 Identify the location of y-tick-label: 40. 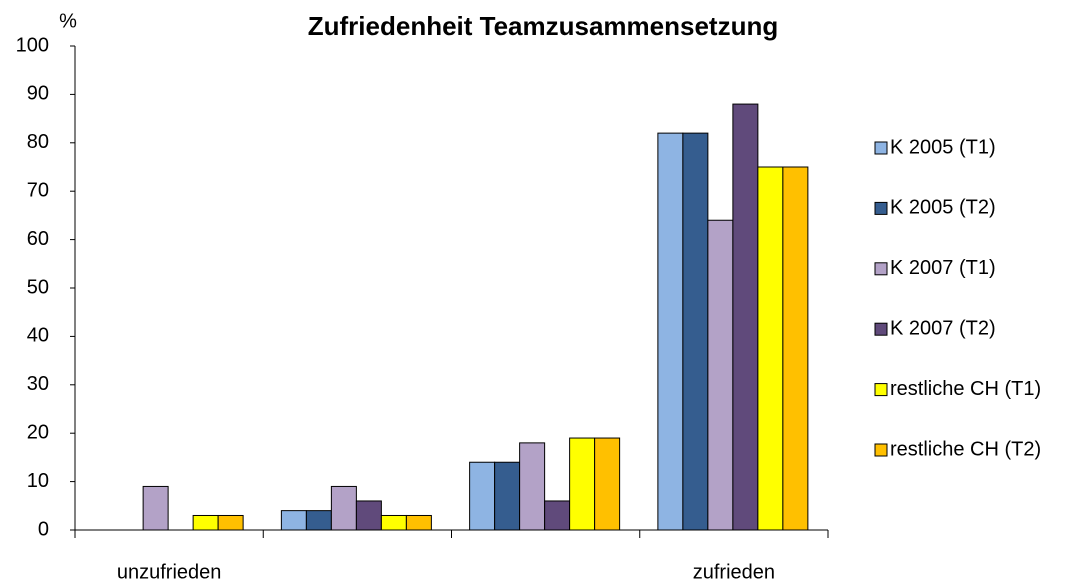
(38, 336).